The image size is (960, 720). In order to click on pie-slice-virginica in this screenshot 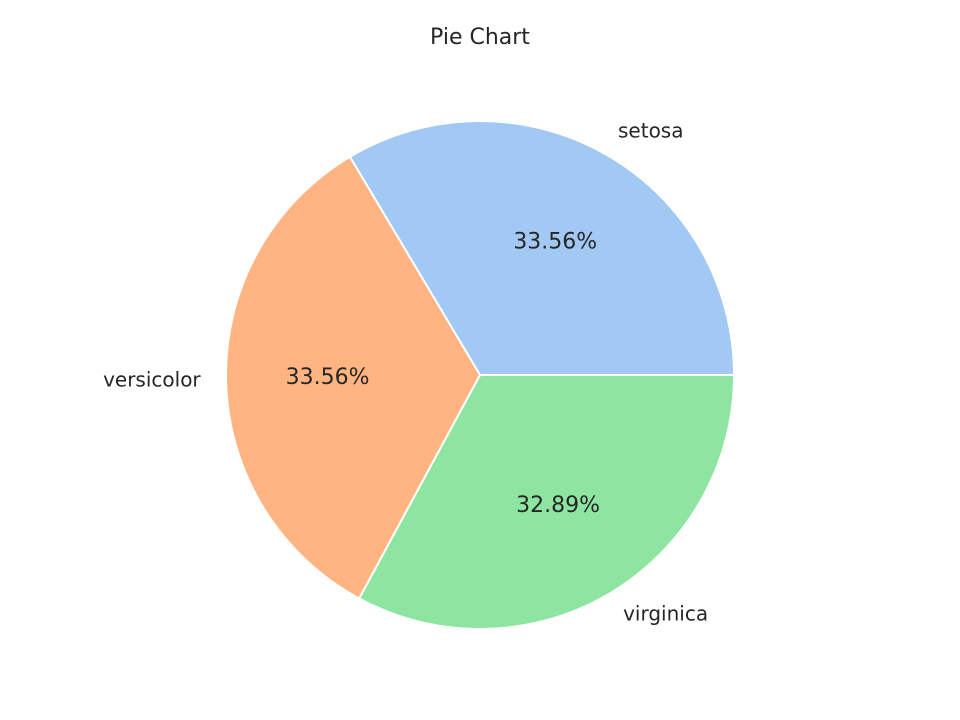, I will do `click(546, 502)`.